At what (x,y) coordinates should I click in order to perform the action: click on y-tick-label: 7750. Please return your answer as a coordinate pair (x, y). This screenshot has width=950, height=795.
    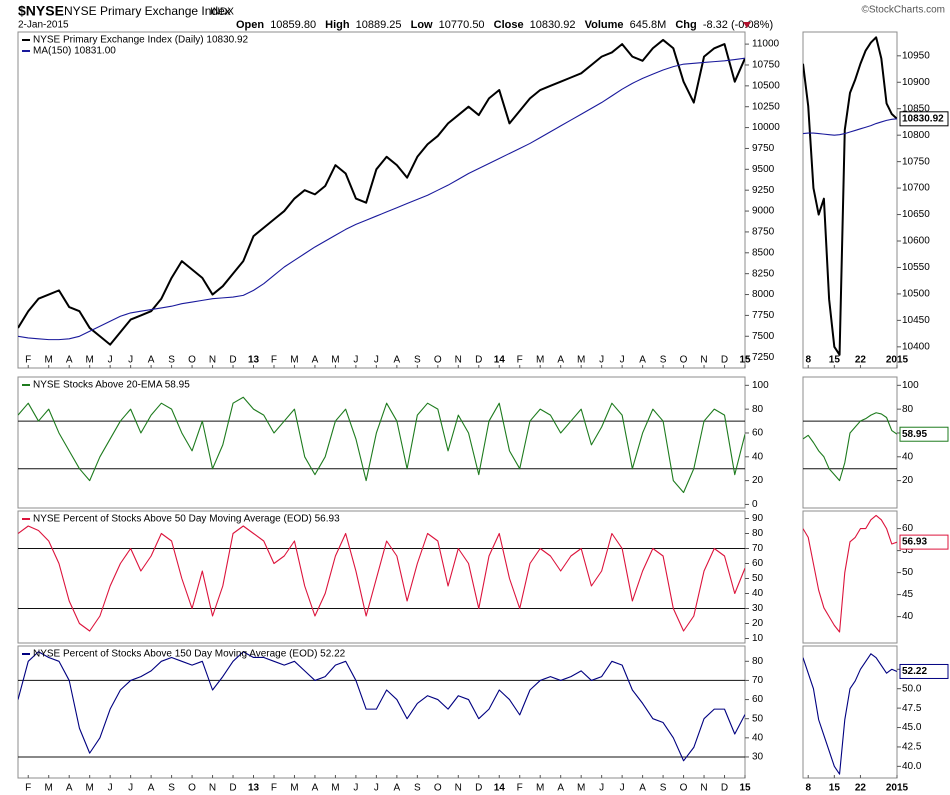
    Looking at the image, I should click on (763, 315).